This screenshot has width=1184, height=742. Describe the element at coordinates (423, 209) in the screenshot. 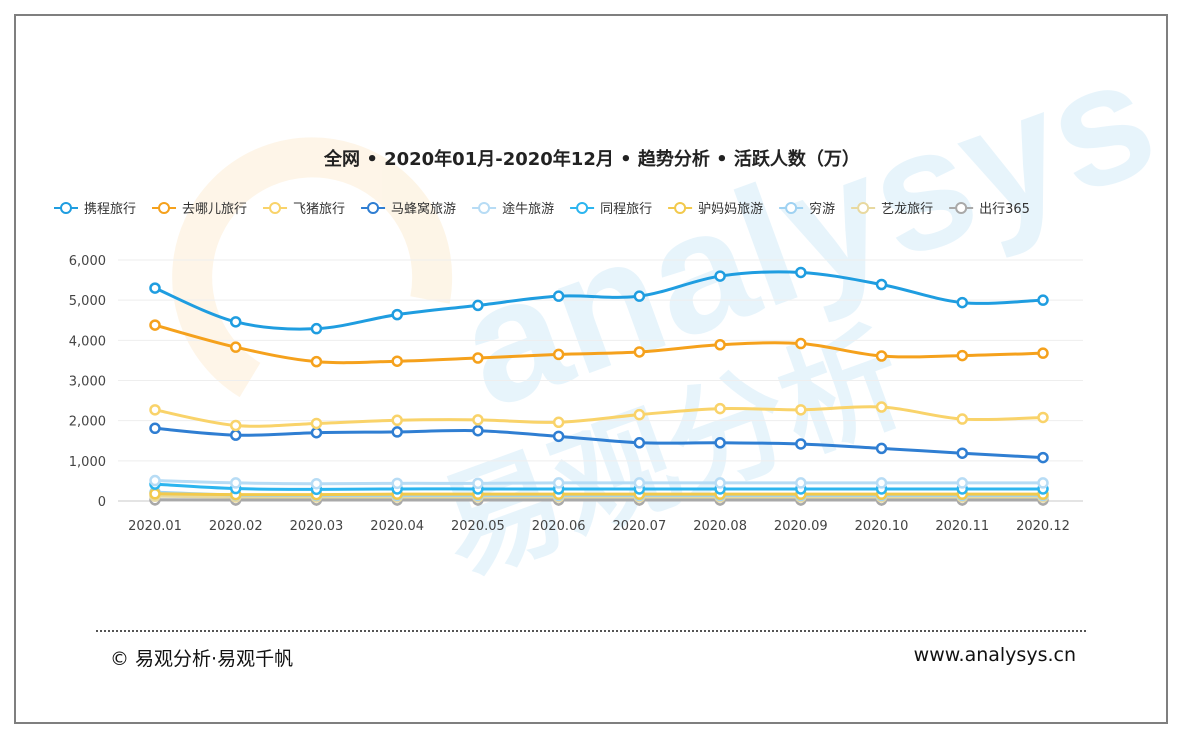

I see `legend-label: 马蜂窝旅游` at that location.